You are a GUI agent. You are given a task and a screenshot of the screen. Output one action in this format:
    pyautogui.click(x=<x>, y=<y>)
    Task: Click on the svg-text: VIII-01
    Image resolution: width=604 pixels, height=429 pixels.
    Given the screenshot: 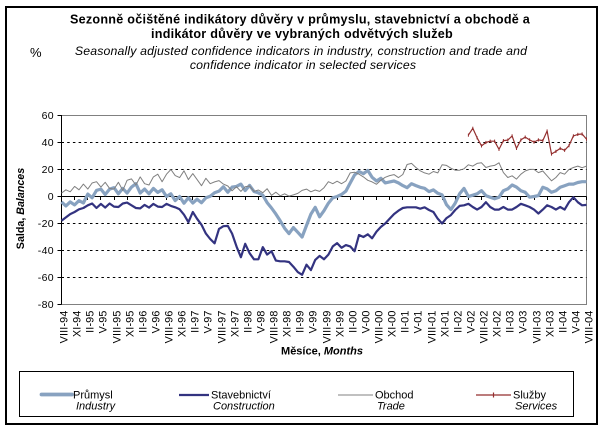 What is the action you would take?
    pyautogui.click(x=433, y=327)
    